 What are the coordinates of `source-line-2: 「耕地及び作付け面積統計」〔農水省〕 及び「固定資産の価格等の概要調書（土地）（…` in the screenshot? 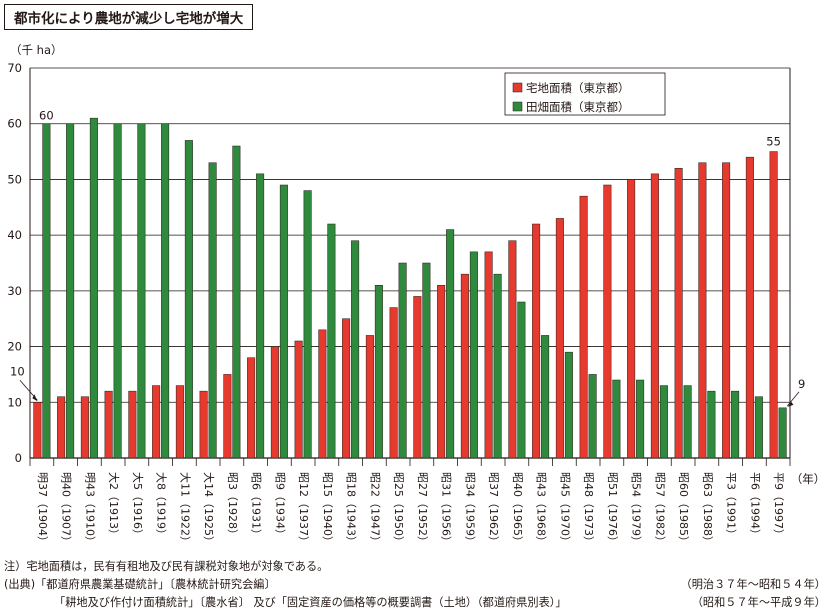 It's located at (415, 603).